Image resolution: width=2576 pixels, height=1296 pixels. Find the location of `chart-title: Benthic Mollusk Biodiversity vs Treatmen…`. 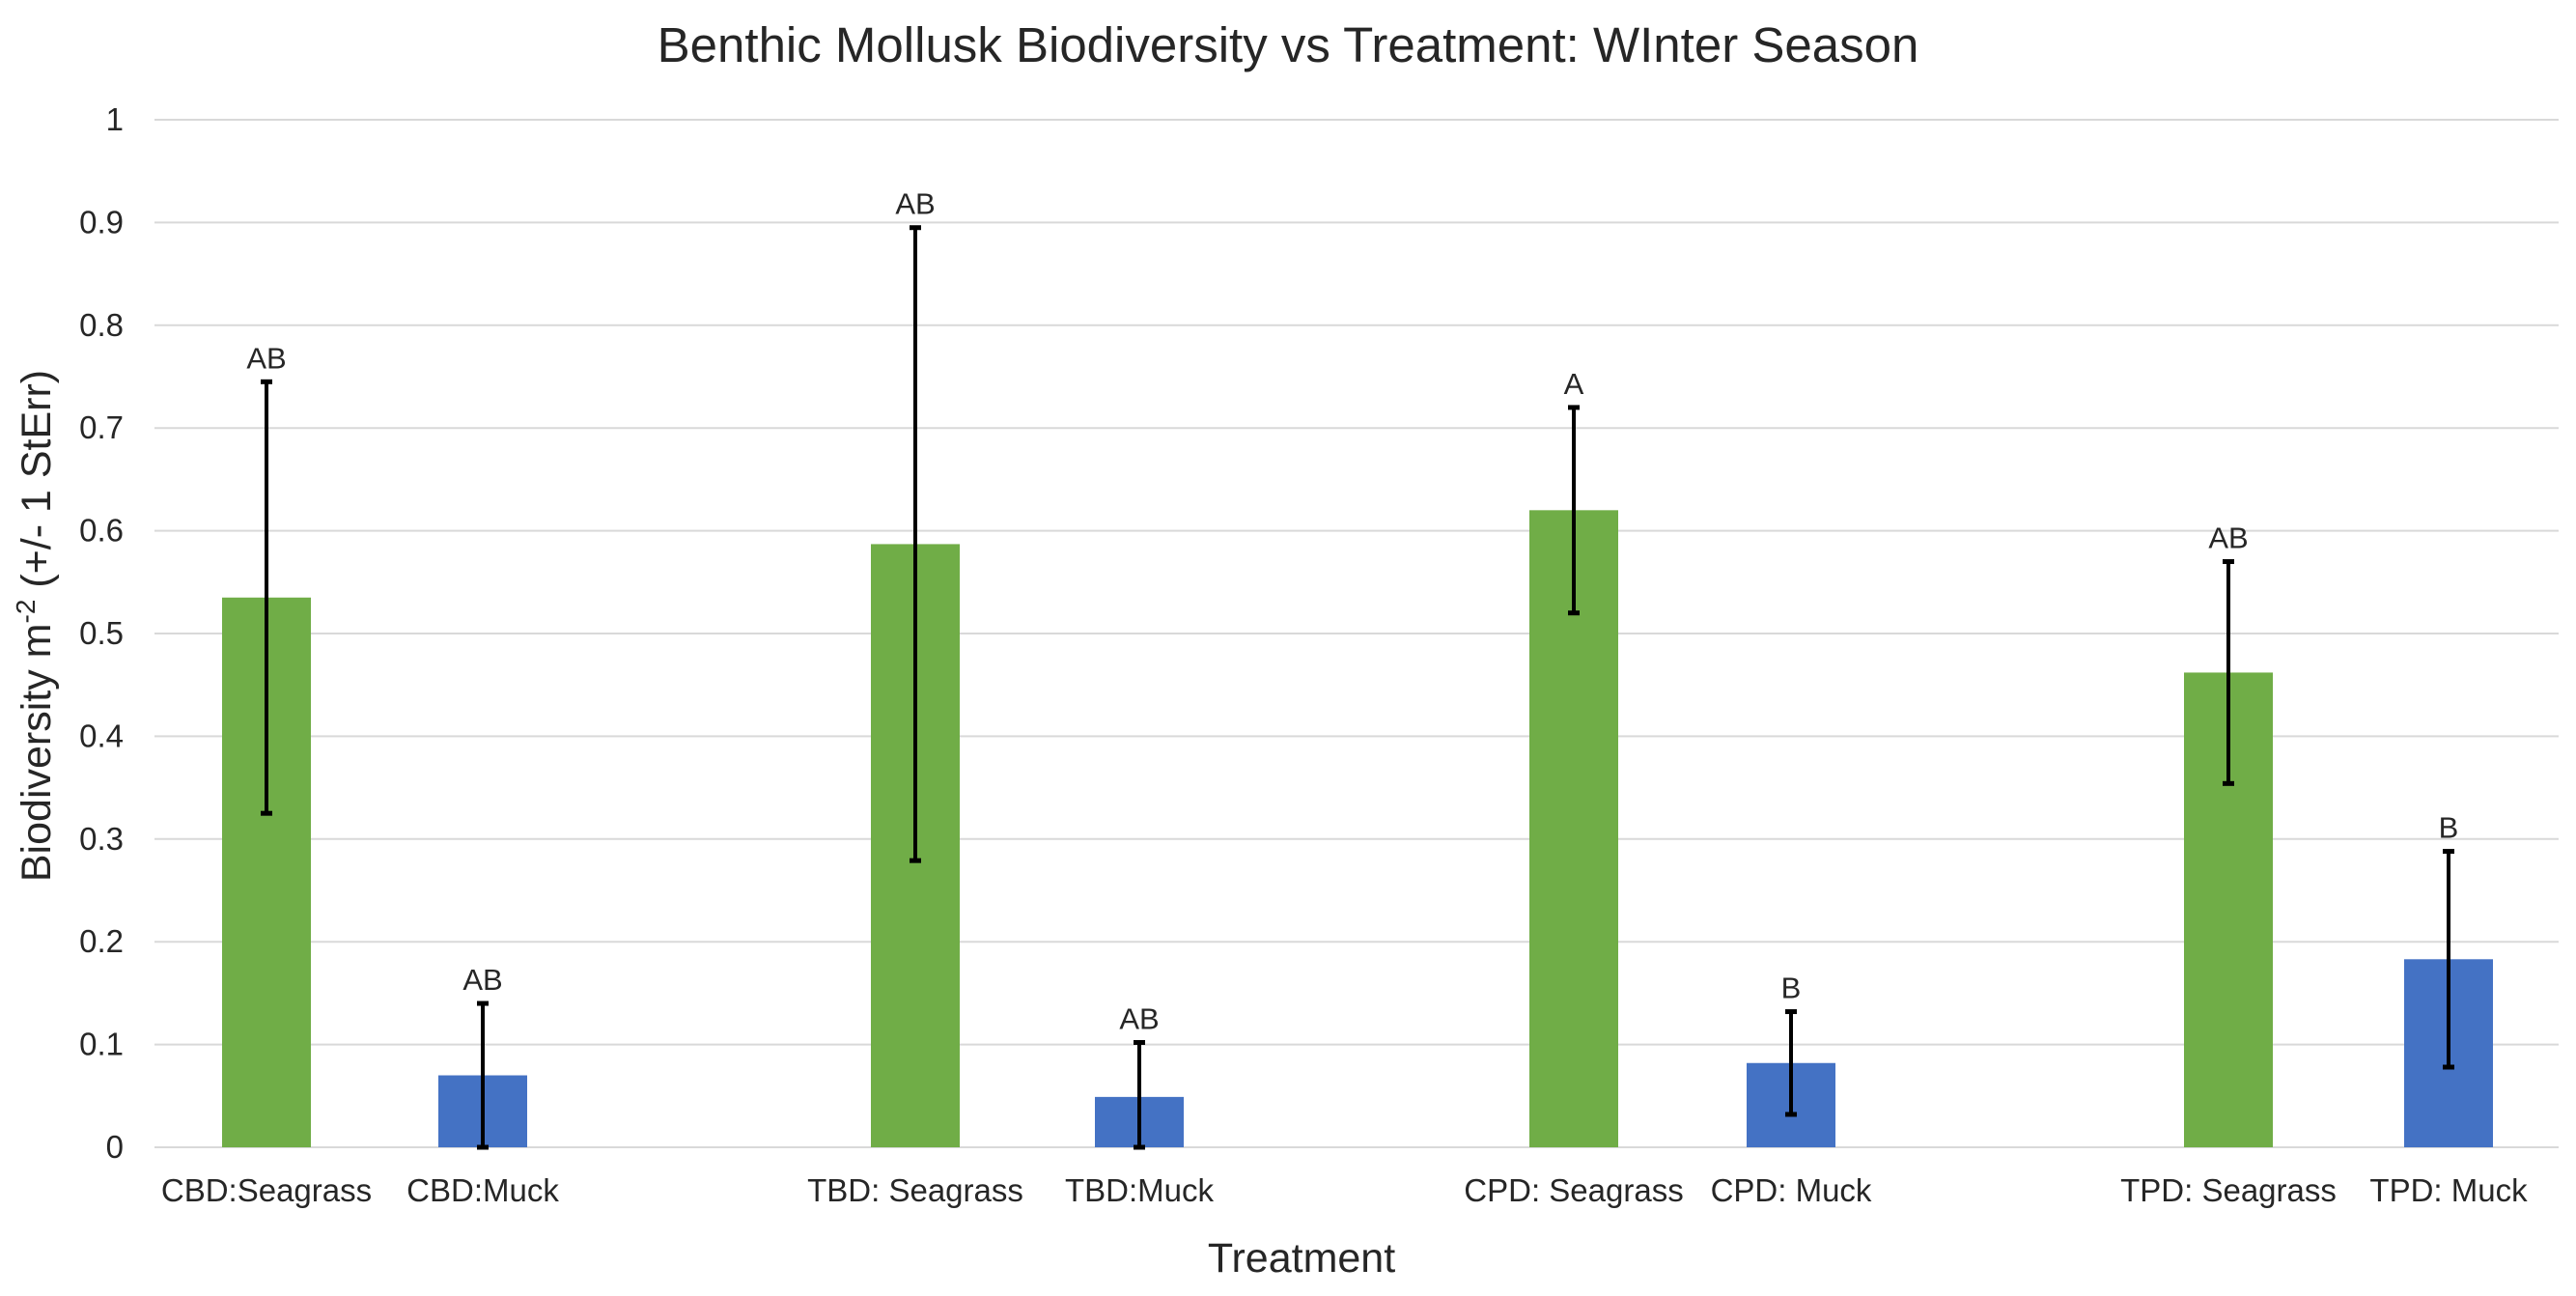

chart-title: Benthic Mollusk Biodiversity vs Treatmen… is located at coordinates (1289, 44).